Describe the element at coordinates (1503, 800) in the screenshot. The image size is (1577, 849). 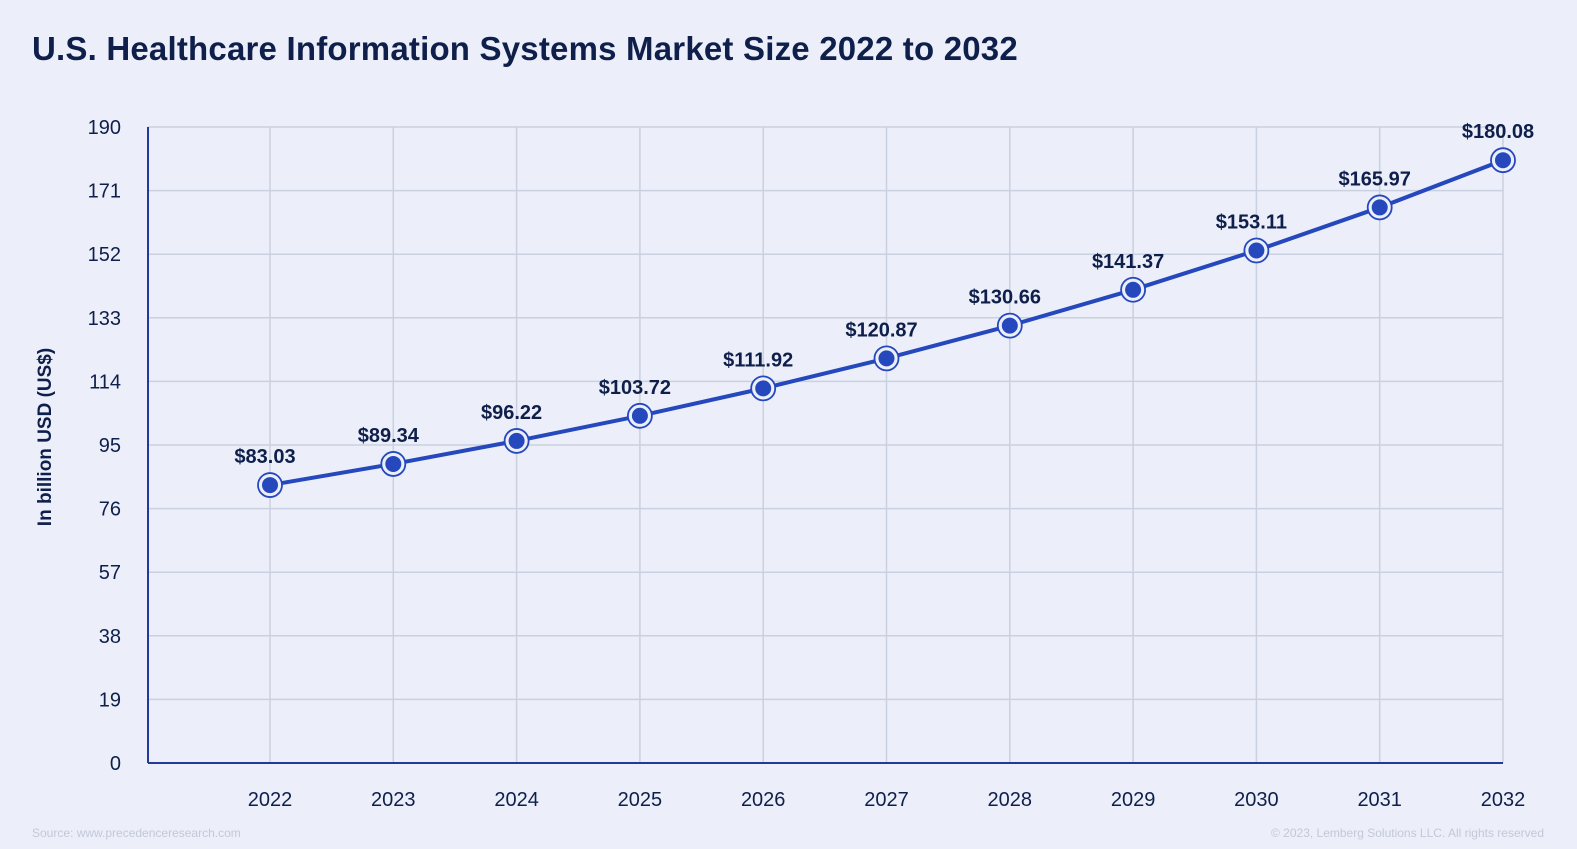
I see `x-tick-label: 2032` at that location.